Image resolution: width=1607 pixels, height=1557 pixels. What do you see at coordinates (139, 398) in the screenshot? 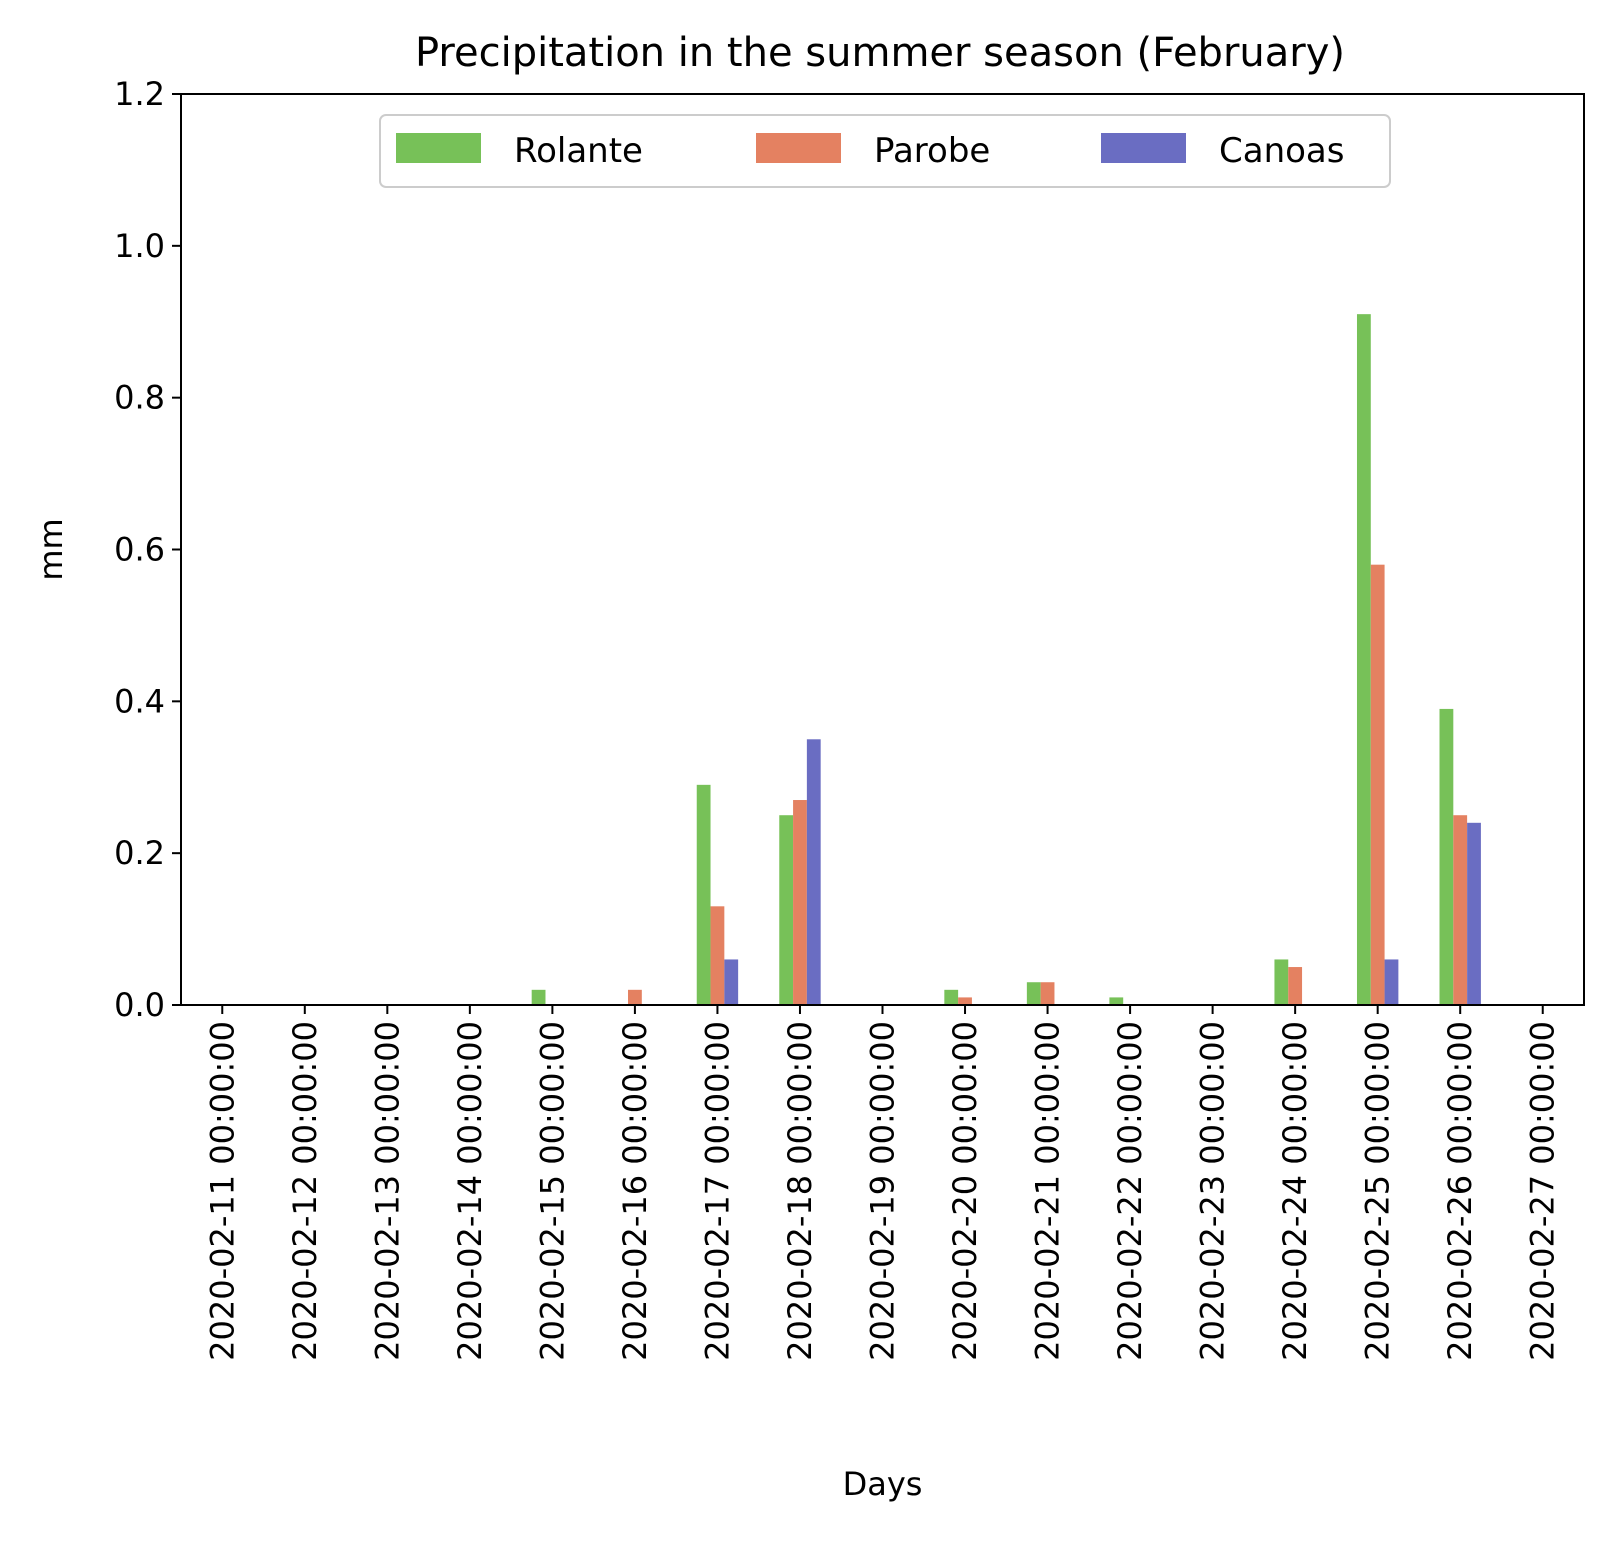
I see `y-tick-label: 0.8` at bounding box center [139, 398].